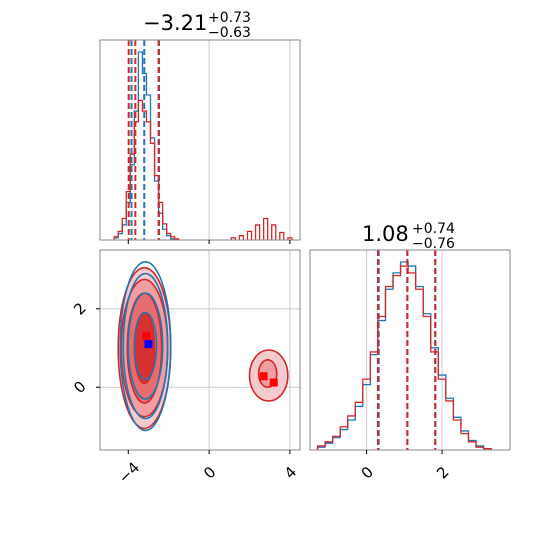 The width and height of the screenshot is (550, 550). I want to click on x-tick-label-1: 0, so click(209, 472).